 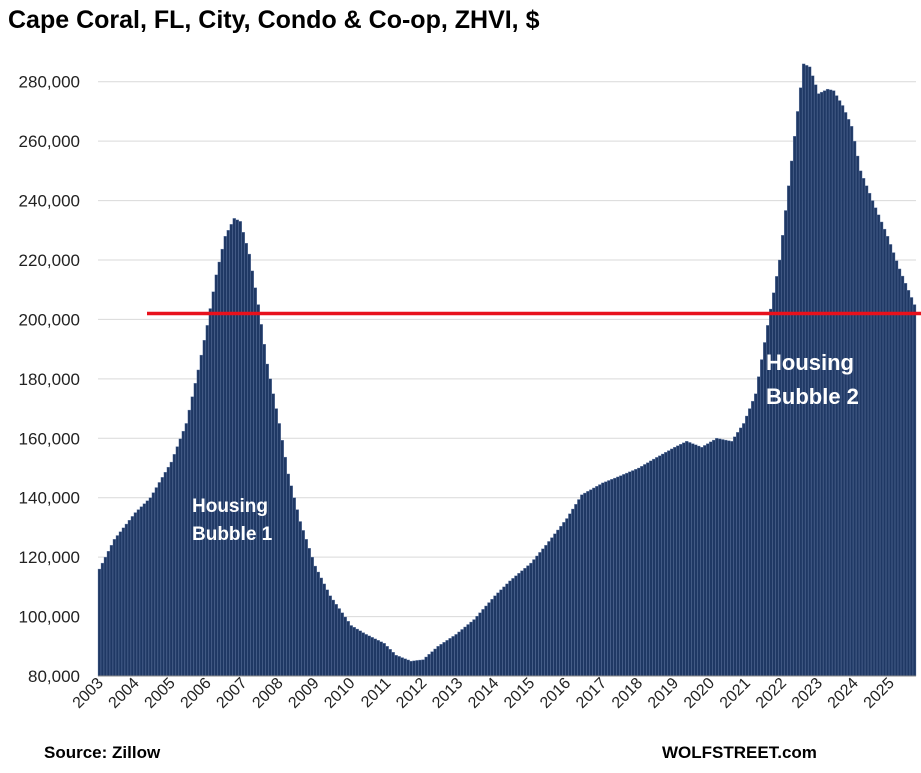 I want to click on y-tick-label: 140,000, so click(x=49, y=498).